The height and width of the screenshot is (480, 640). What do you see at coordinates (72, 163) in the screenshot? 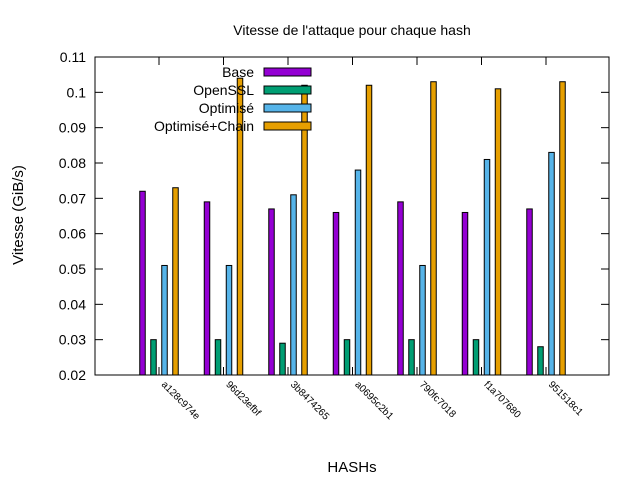
I see `y-tick-label: 0.08` at bounding box center [72, 163].